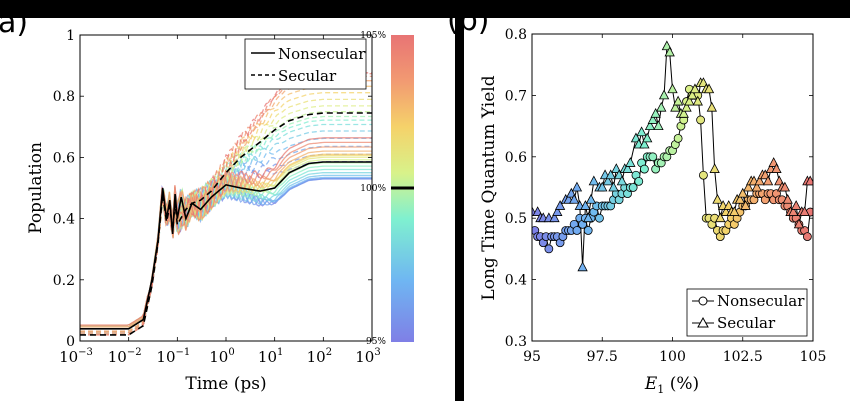  Describe the element at coordinates (319, 356) in the screenshot. I see `x-tick-label: 102` at that location.